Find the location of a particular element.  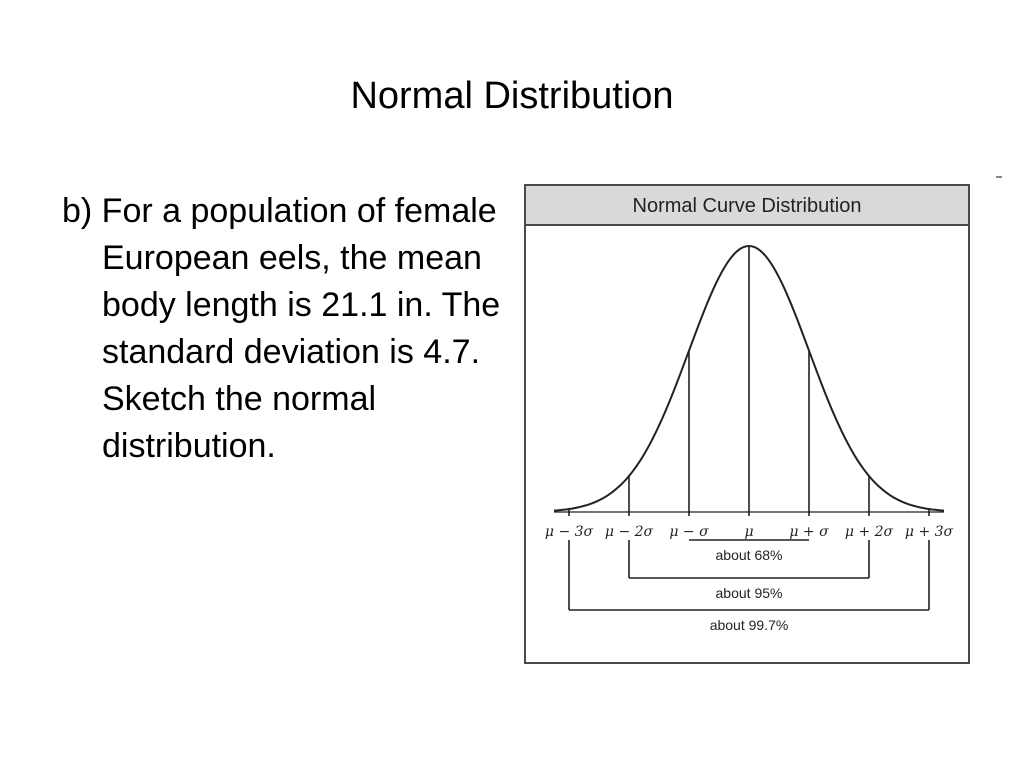

tick-label: μ + 2σ is located at coordinates (869, 532).